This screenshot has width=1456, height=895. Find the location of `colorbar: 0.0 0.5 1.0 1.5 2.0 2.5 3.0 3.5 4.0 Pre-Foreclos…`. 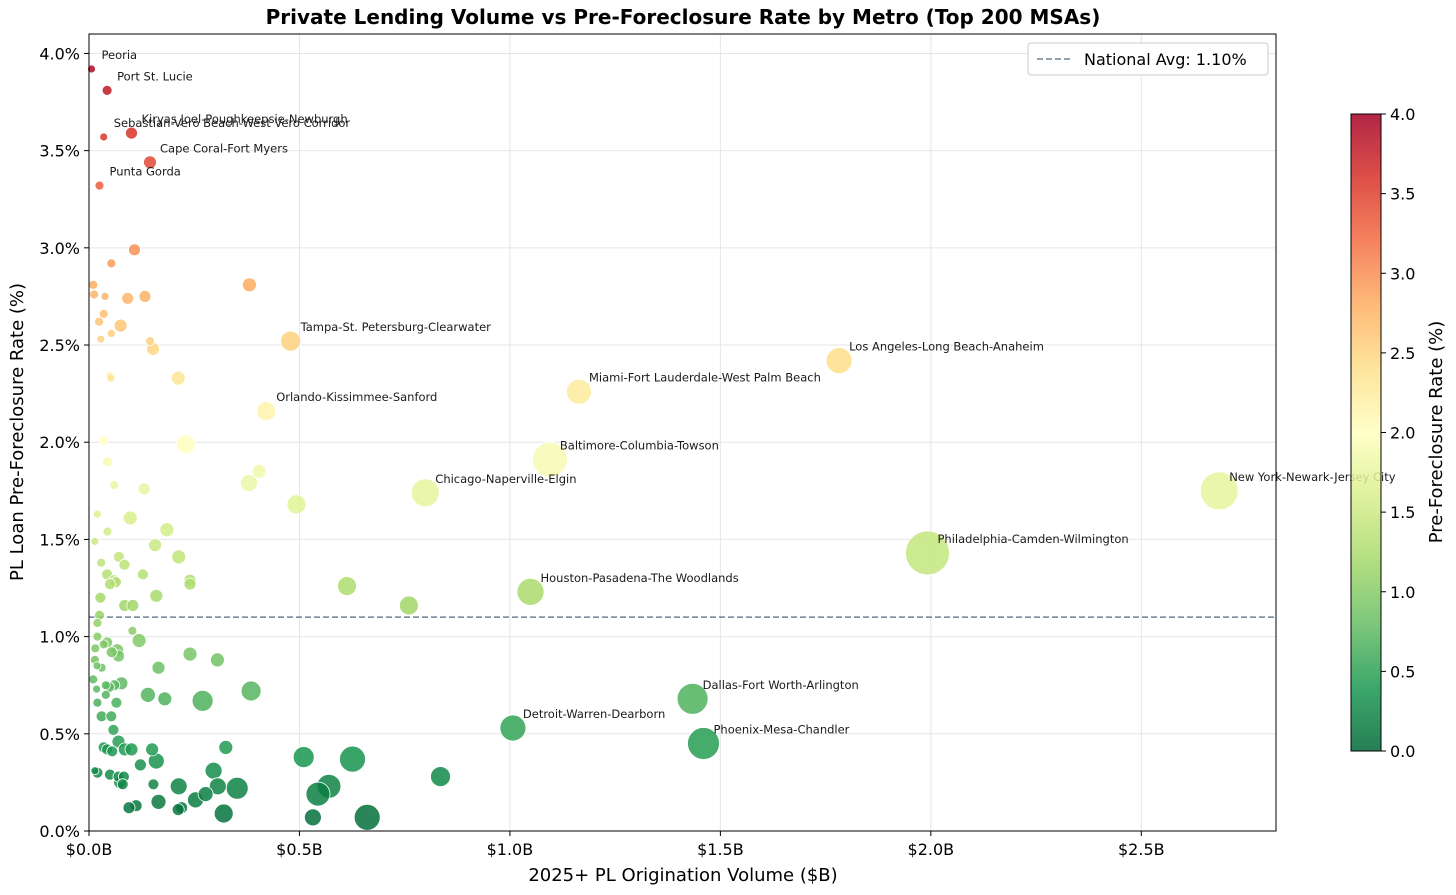

colorbar: 0.0 0.5 1.0 1.5 2.0 2.5 3.0 3.5 4.0 Pre-Foreclos… is located at coordinates (1398, 433).